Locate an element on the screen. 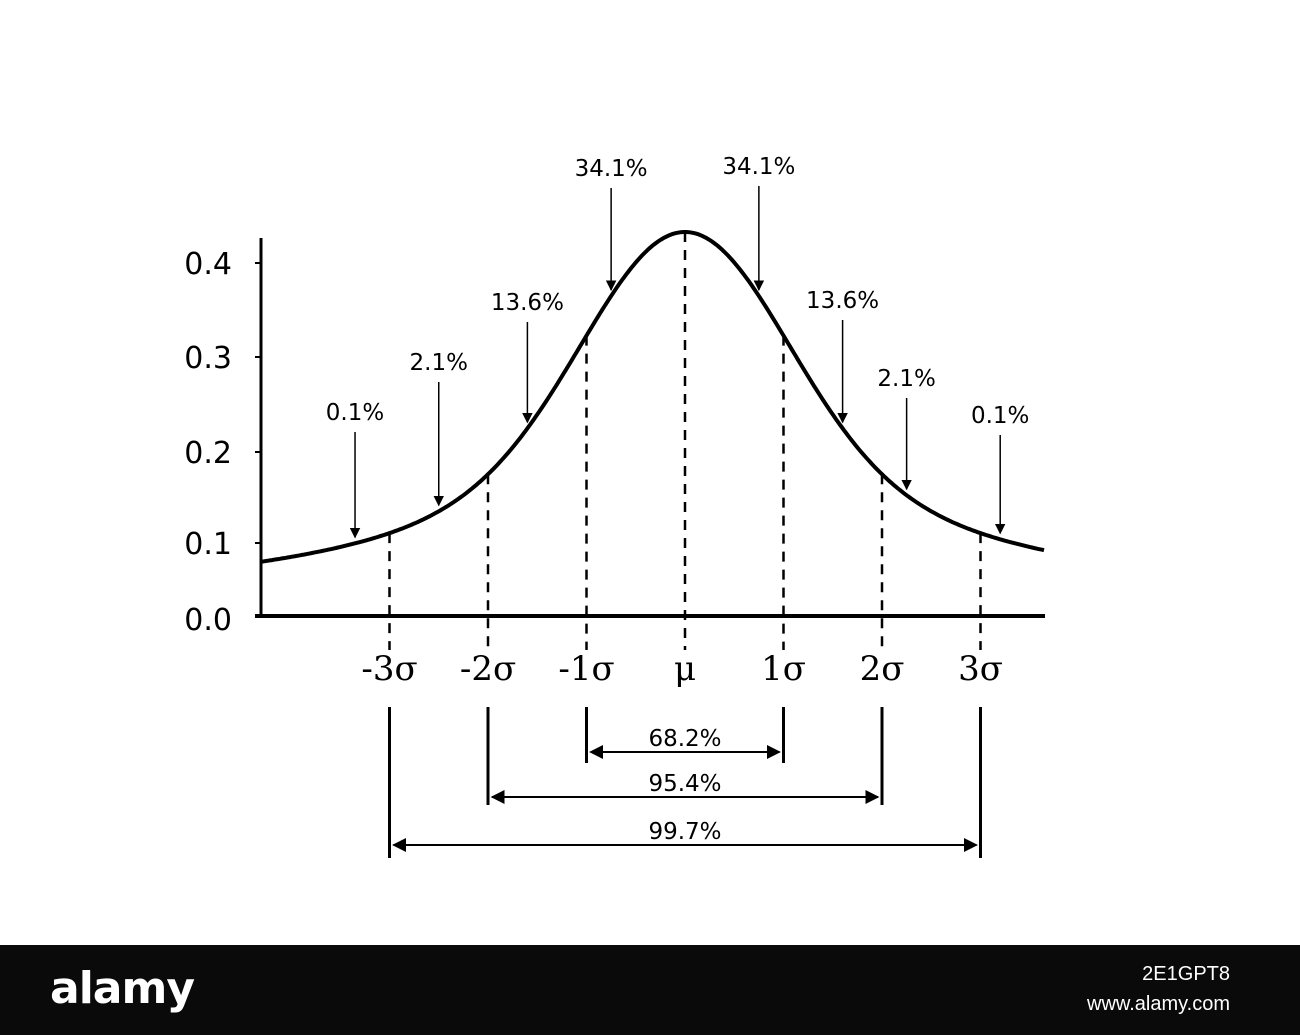  y-tick-label: 0.1 is located at coordinates (208, 544).